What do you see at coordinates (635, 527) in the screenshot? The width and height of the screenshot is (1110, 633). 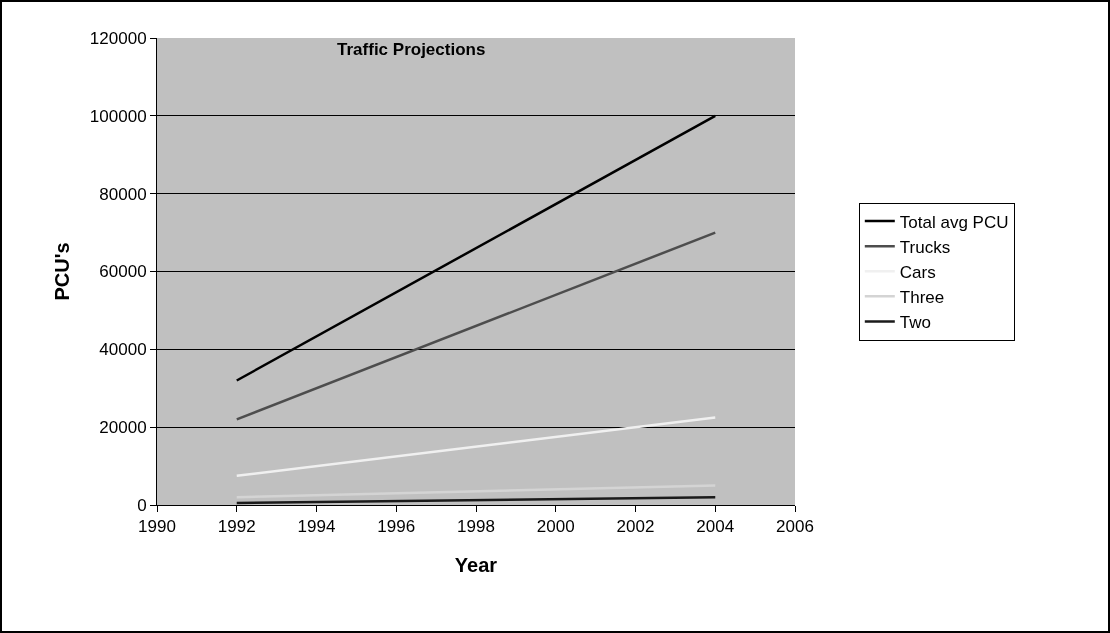 I see `x-tick-label: 2002` at bounding box center [635, 527].